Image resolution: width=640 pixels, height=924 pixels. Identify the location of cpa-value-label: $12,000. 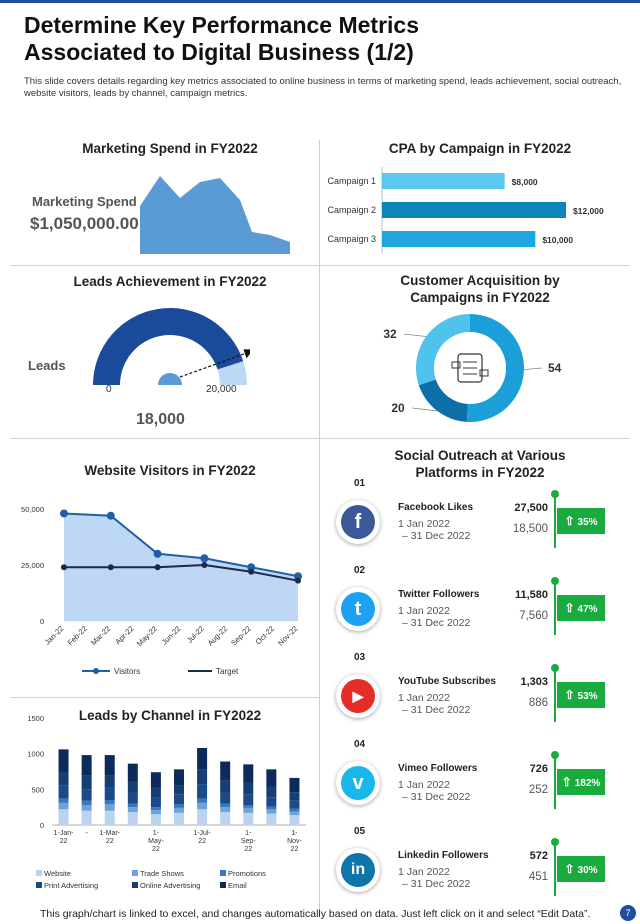
(588, 211).